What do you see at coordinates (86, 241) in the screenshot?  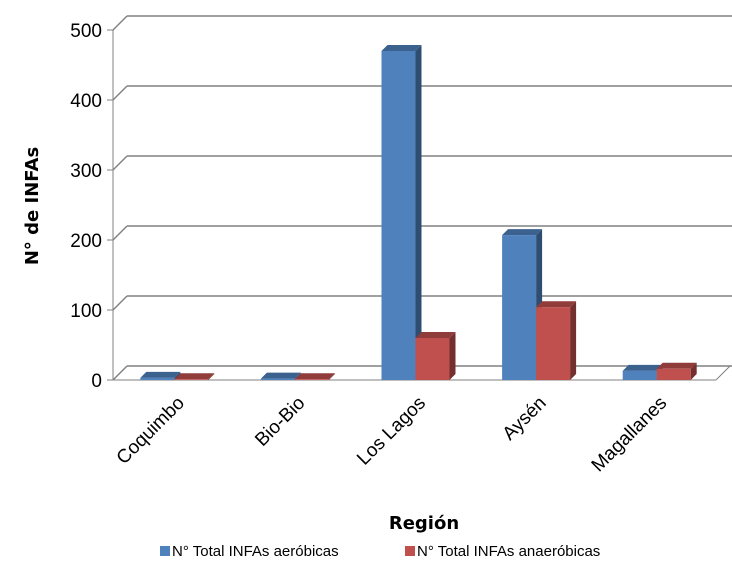 I see `y-tick-label: 200` at bounding box center [86, 241].